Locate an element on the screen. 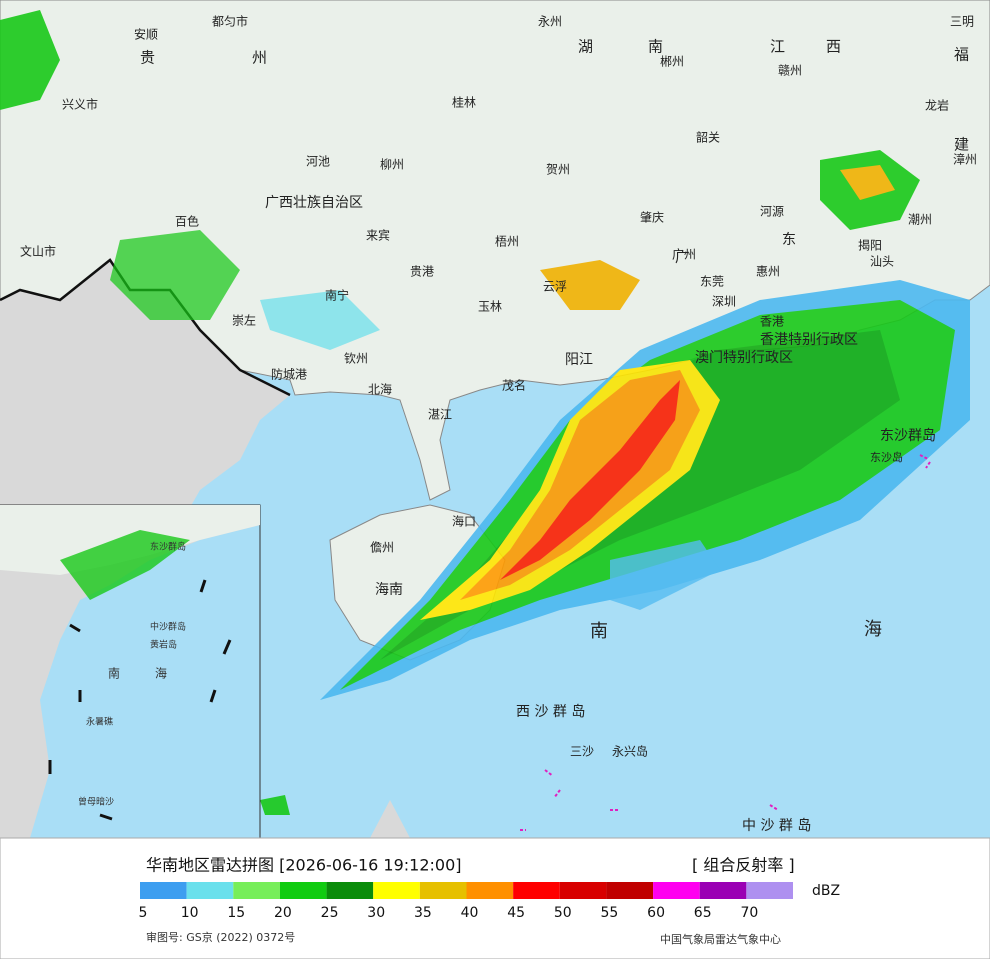 This screenshot has width=990, height=963. place-label: 河源 is located at coordinates (772, 212).